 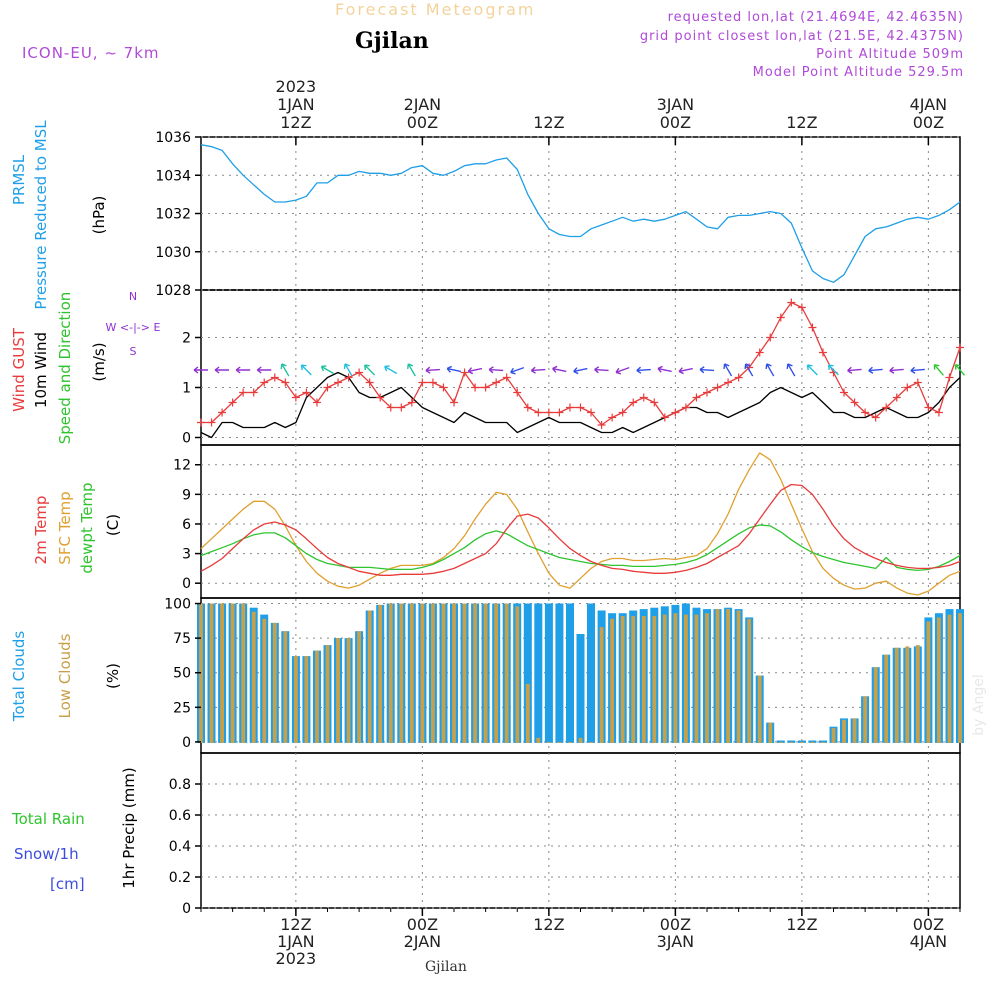 What do you see at coordinates (180, 816) in the screenshot?
I see `precip-ytick-label: 0.6` at bounding box center [180, 816].